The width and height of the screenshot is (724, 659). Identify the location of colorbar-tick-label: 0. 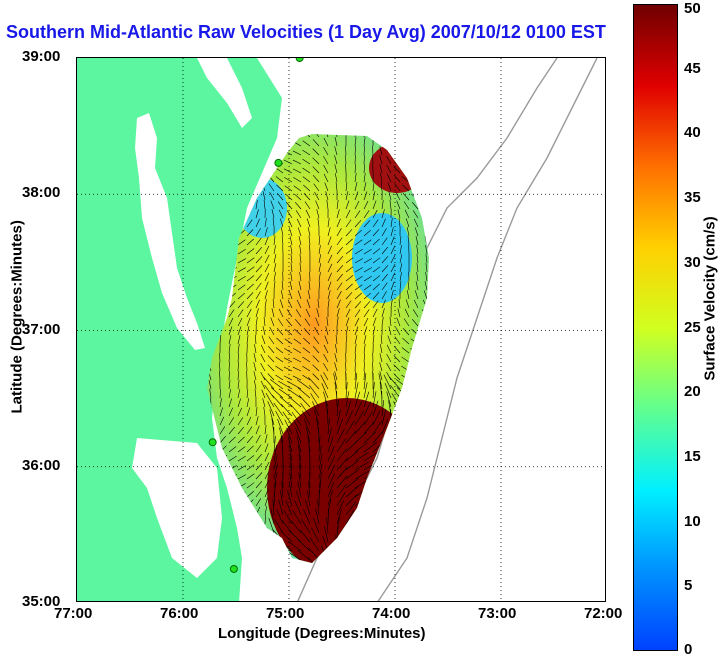
(688, 649).